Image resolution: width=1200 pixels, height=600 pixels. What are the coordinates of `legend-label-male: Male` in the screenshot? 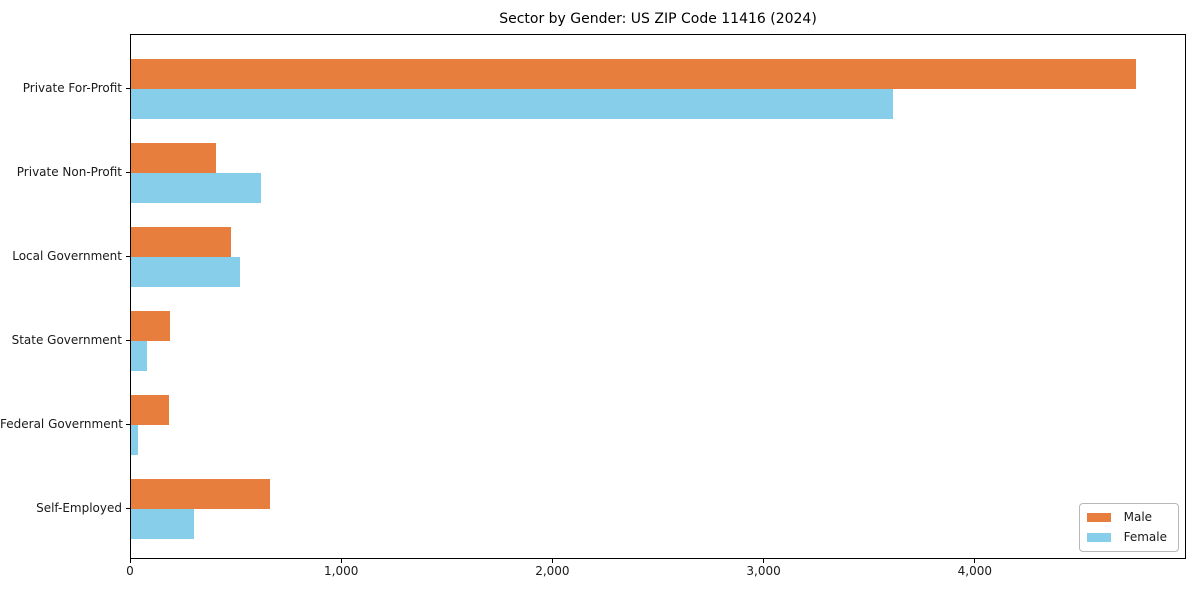 It's located at (1138, 517).